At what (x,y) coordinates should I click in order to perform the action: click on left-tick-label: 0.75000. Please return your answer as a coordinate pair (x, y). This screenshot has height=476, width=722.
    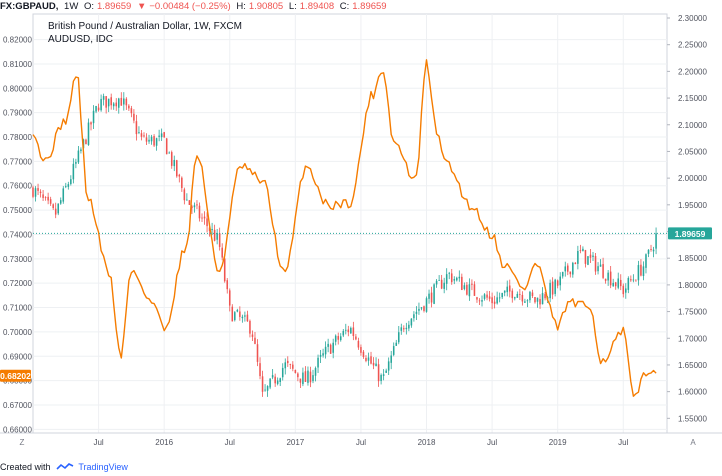
    Looking at the image, I should click on (17, 210).